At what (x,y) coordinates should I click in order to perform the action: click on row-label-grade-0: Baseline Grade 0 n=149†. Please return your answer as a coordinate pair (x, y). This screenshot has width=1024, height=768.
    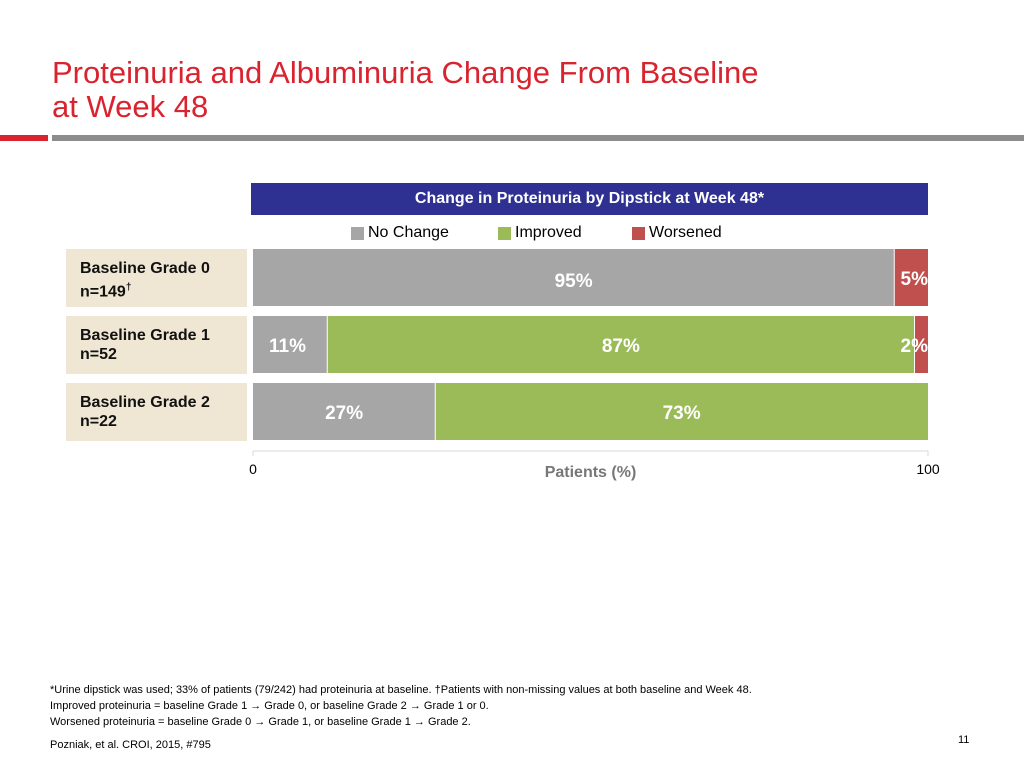
    Looking at the image, I should click on (156, 278).